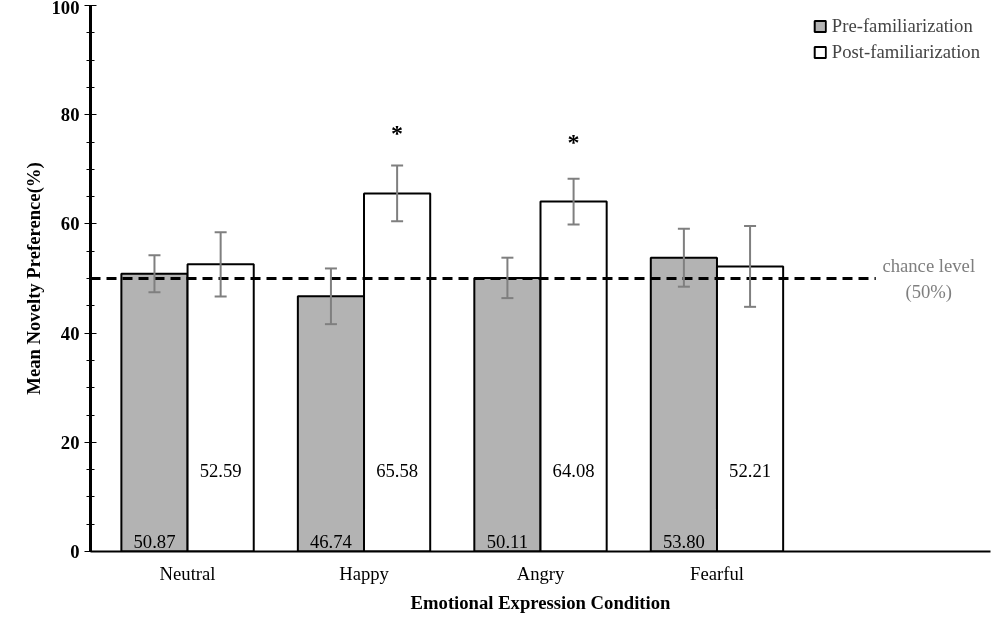 This screenshot has height=620, width=1003. I want to click on x-axis-title: Emotional Expression Condition, so click(541, 602).